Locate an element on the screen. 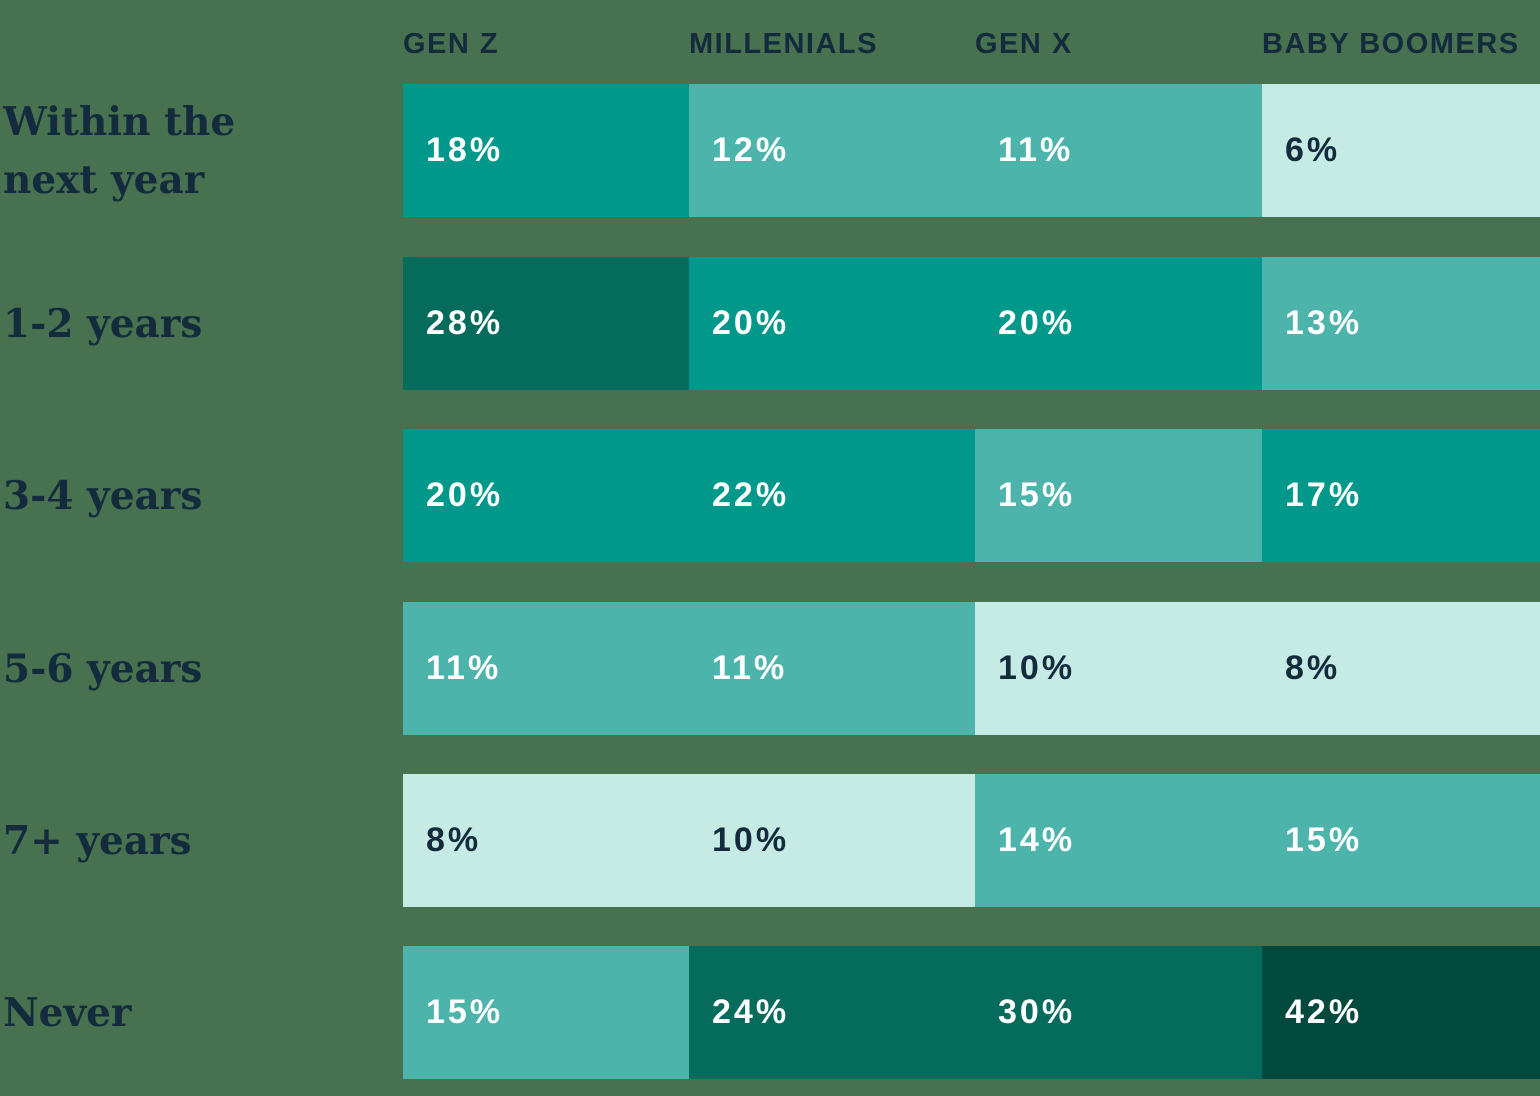 Image resolution: width=1540 pixels, height=1096 pixels. heatmap-cell: 24% is located at coordinates (832, 1012).